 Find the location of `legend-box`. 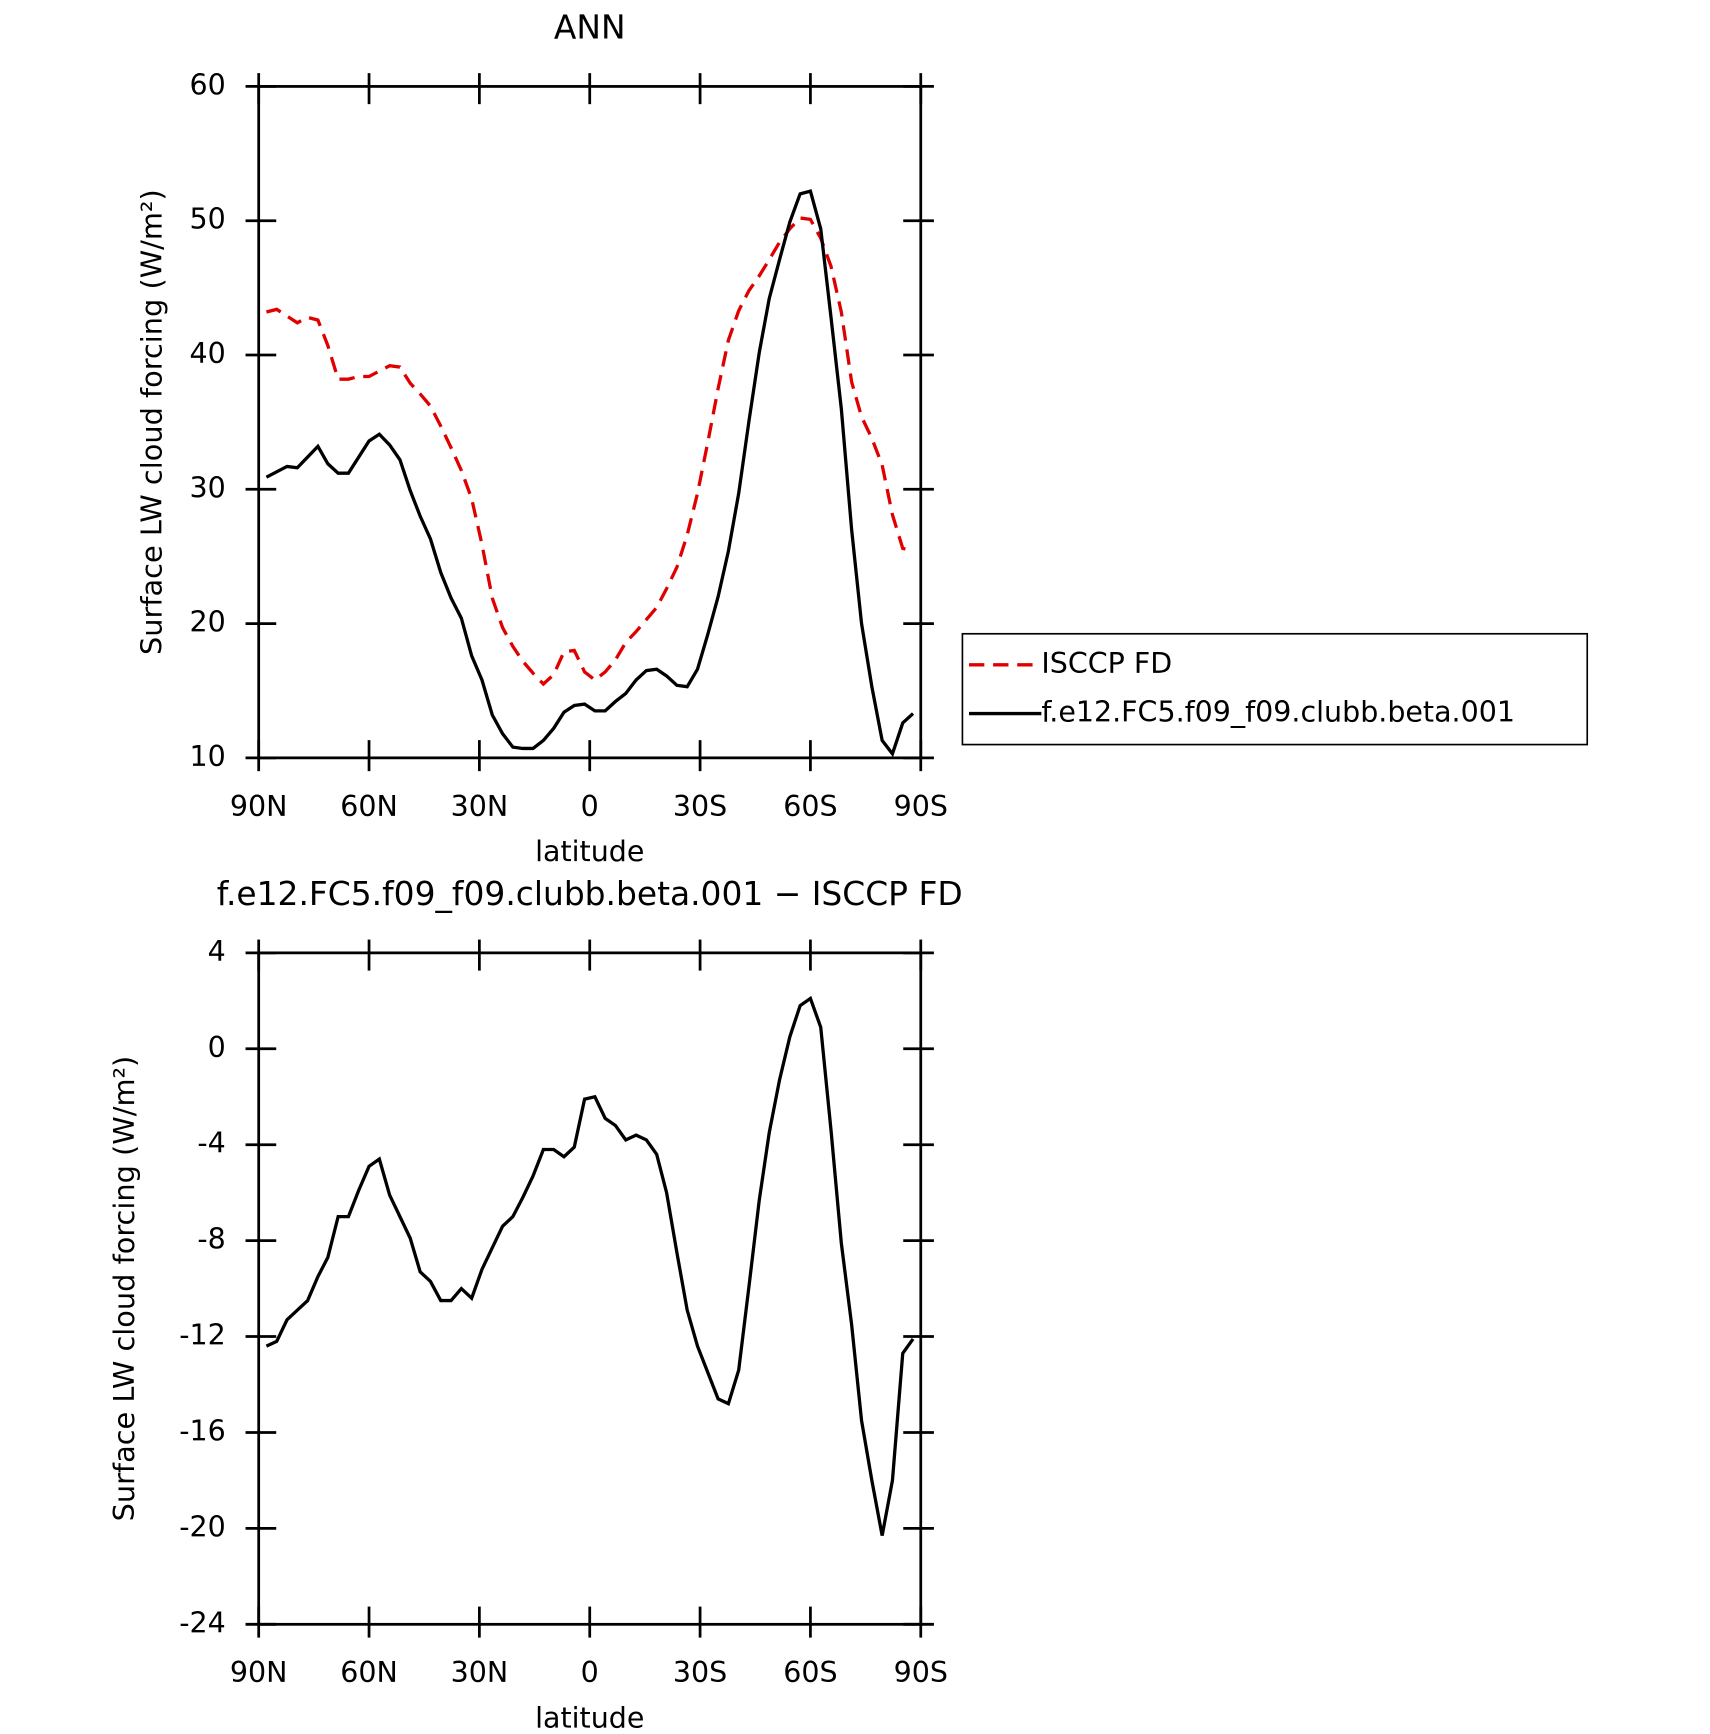

legend-box is located at coordinates (1275, 689).